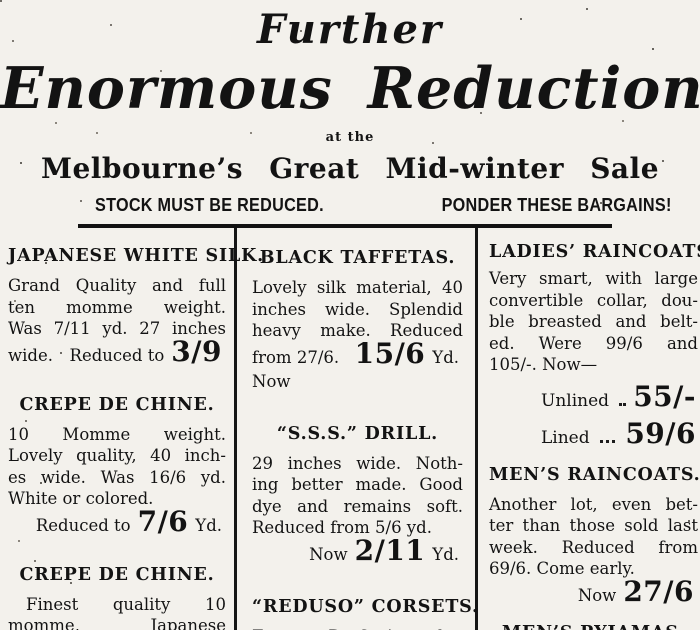 Image resolution: width=700 pixels, height=630 pixels. I want to click on item-text-line: Very smart, with large, so click(593, 278).